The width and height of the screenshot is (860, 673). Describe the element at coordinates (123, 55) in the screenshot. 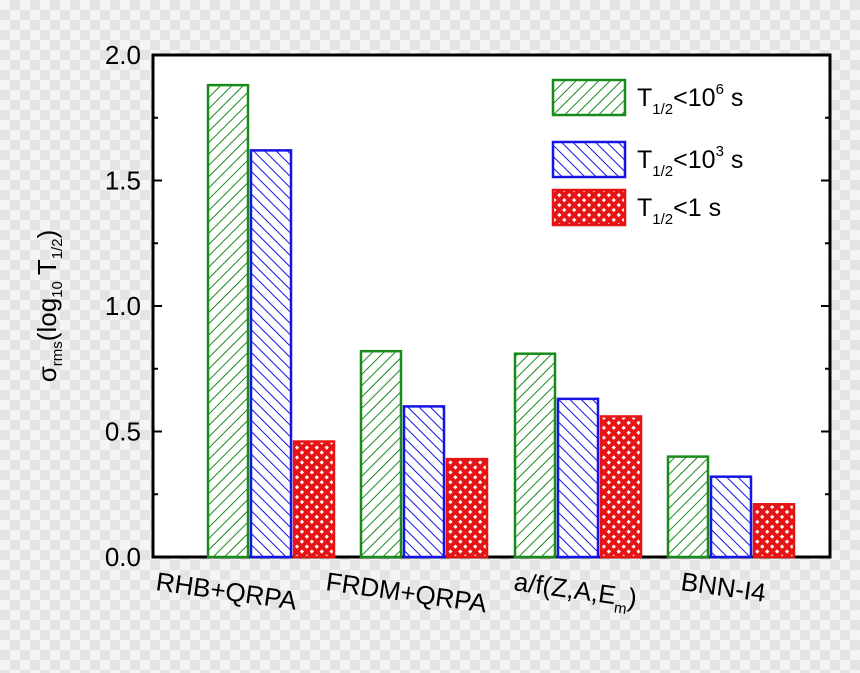

I see `y-tick-label: 2.0` at that location.